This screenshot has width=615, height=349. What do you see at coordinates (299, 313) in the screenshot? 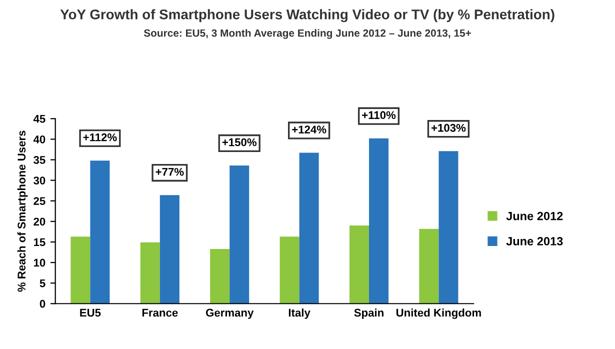
I see `x-tick-label: Italy` at bounding box center [299, 313].